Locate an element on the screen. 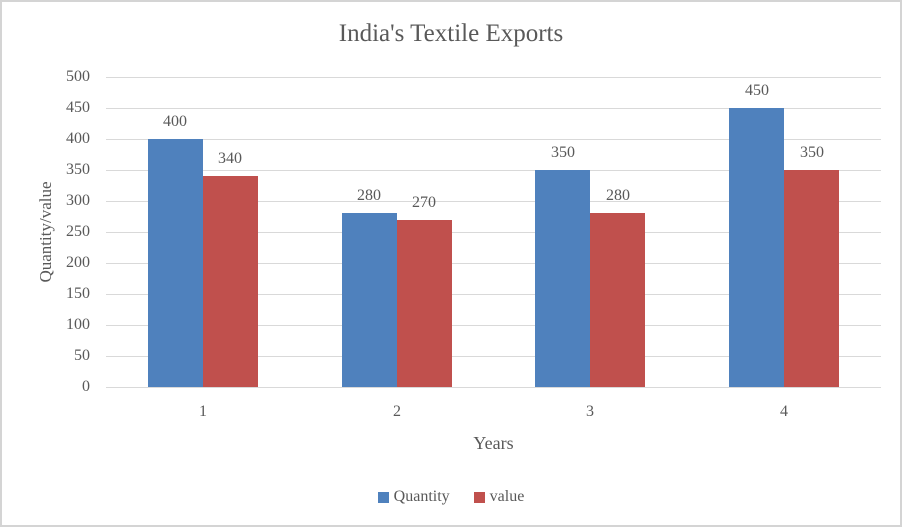 Image resolution: width=902 pixels, height=527 pixels. x-tick-label-1: 1 is located at coordinates (203, 411).